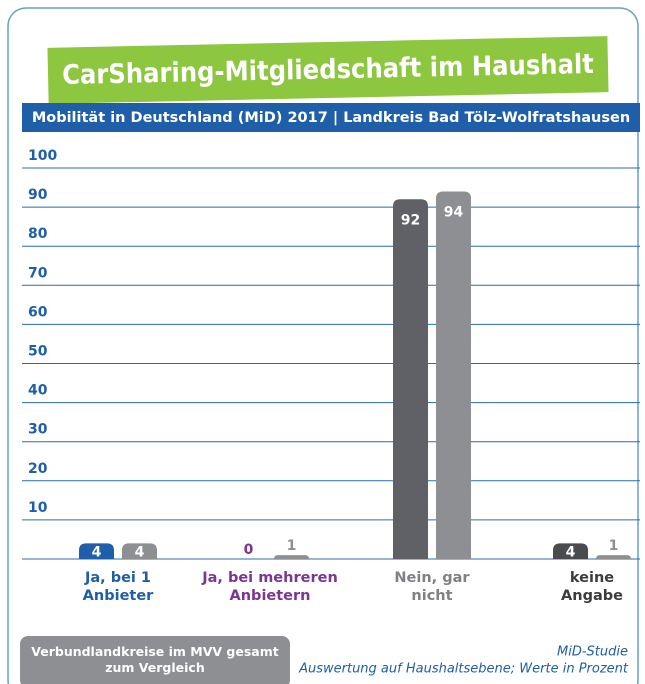 Image resolution: width=645 pixels, height=684 pixels. Describe the element at coordinates (592, 587) in the screenshot. I see `x-tick-label: keine Angabe` at that location.